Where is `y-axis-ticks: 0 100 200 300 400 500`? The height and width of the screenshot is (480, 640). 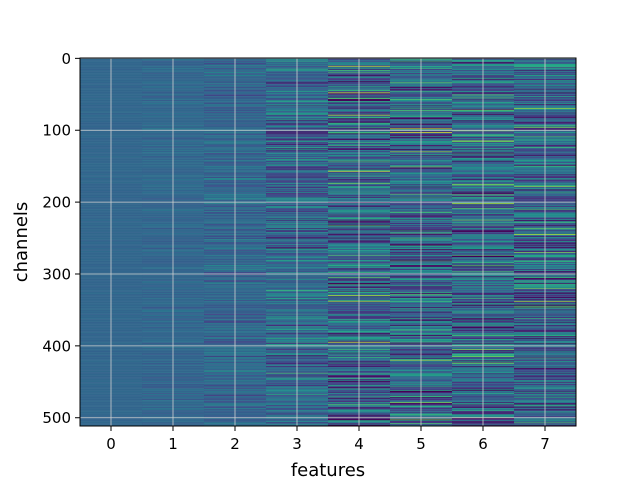
y-axis-ticks: 0 100 200 300 400 500 is located at coordinates (61, 238).